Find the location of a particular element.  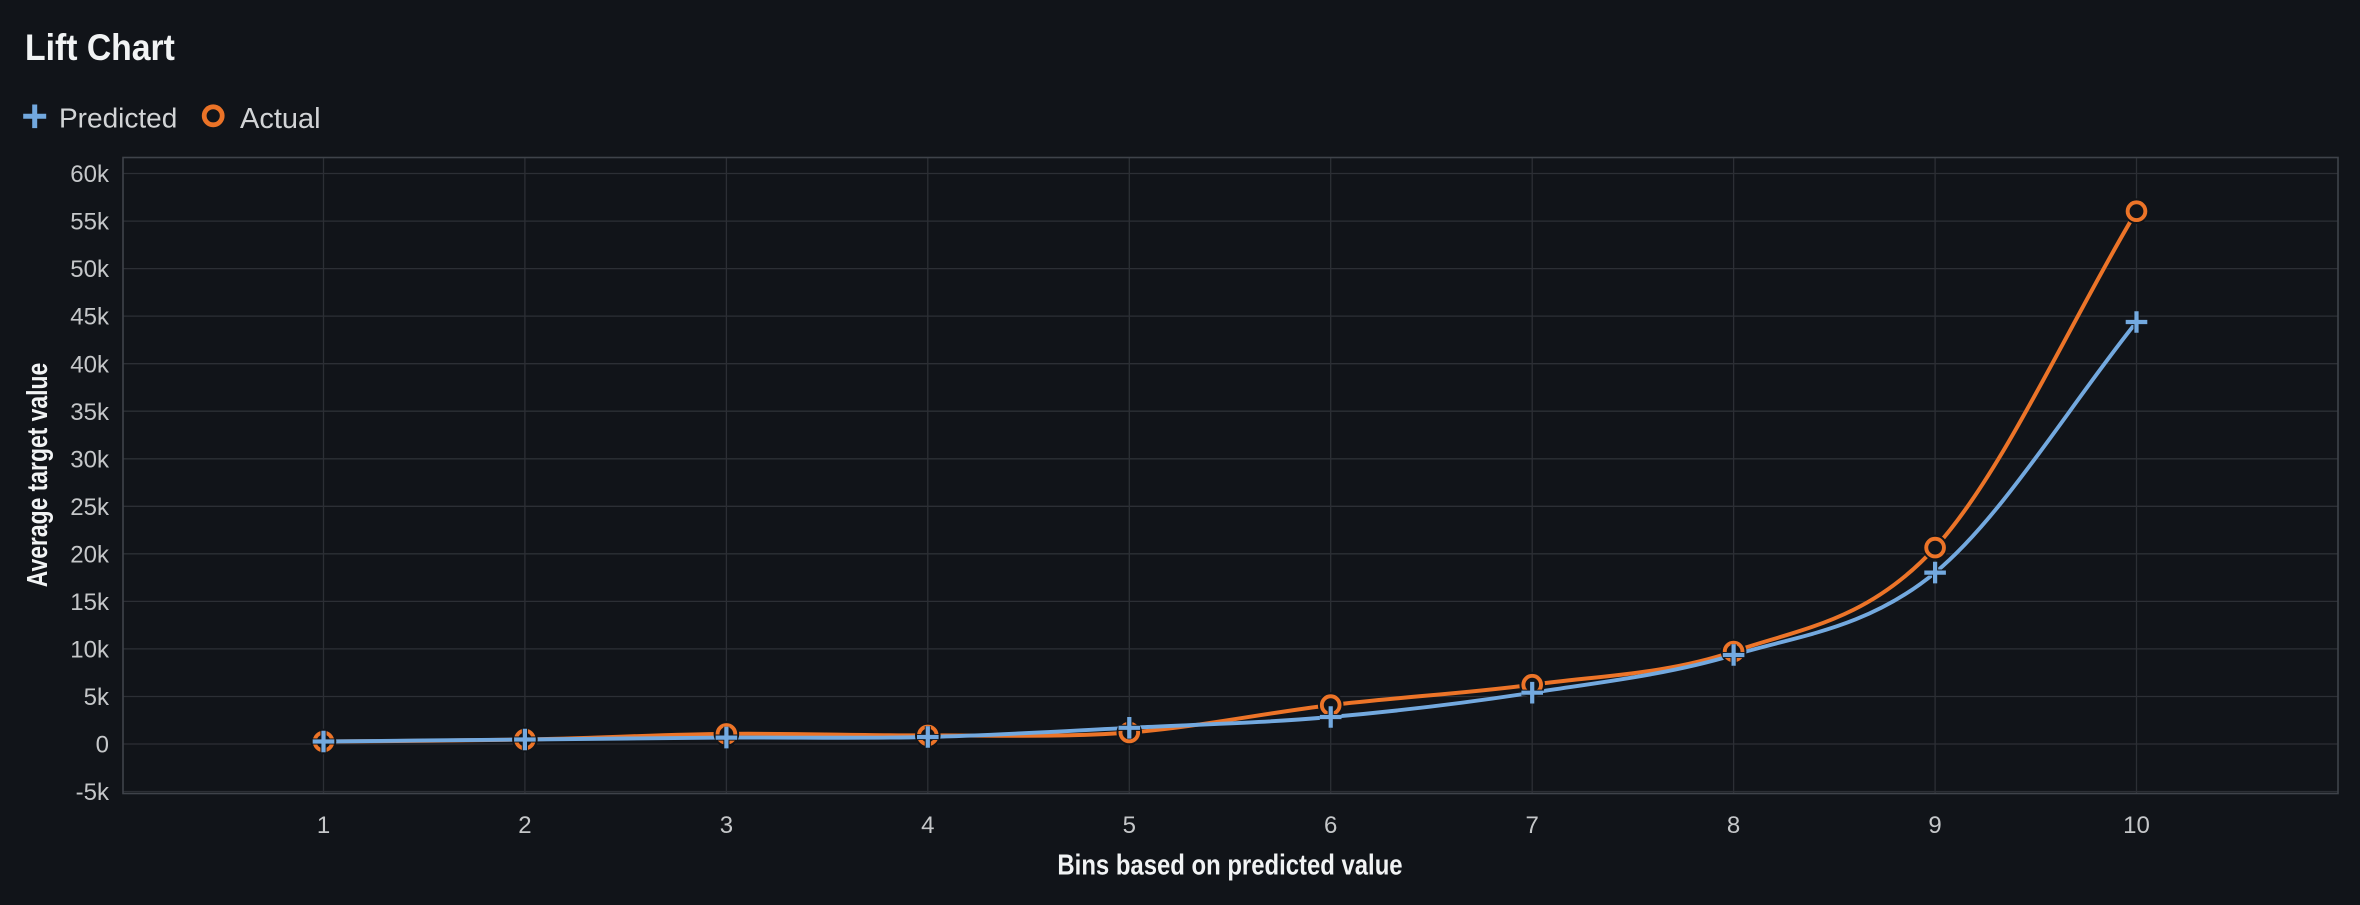

svg-text: 55k is located at coordinates (90, 222).